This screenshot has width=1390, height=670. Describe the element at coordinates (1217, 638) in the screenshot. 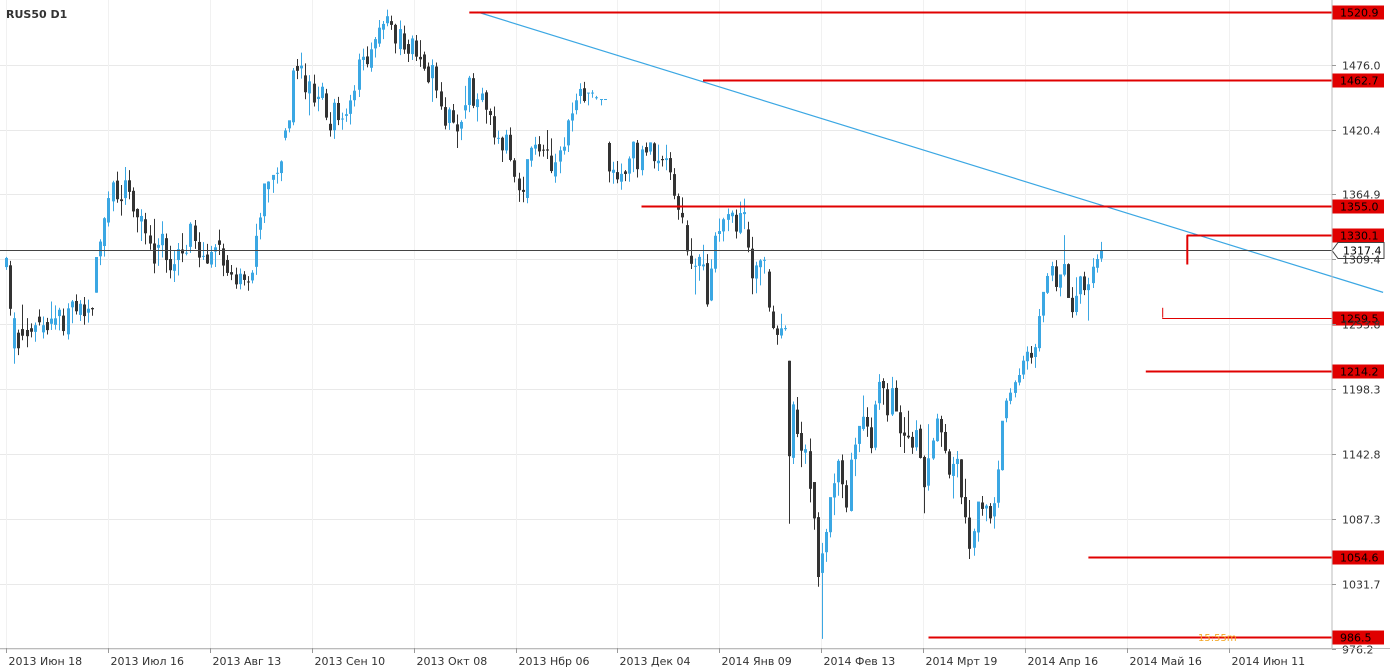

I see `candle-timer: 15:55m` at that location.